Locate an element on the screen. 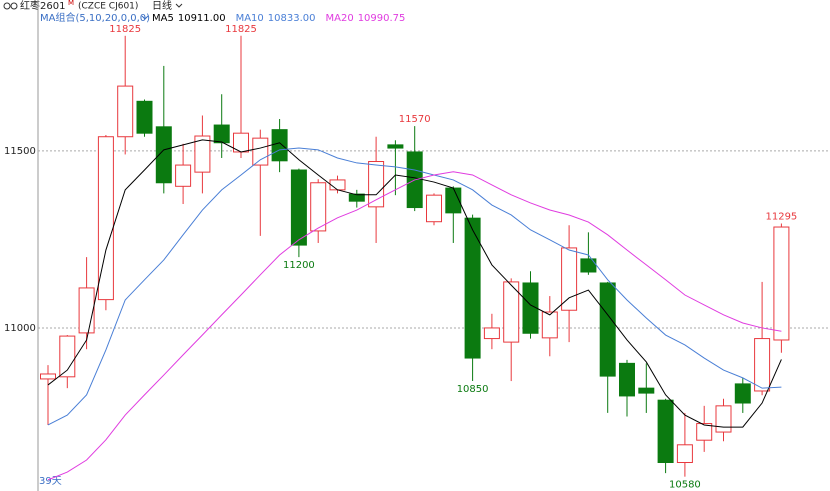  extreme-label: 10580 is located at coordinates (685, 485).